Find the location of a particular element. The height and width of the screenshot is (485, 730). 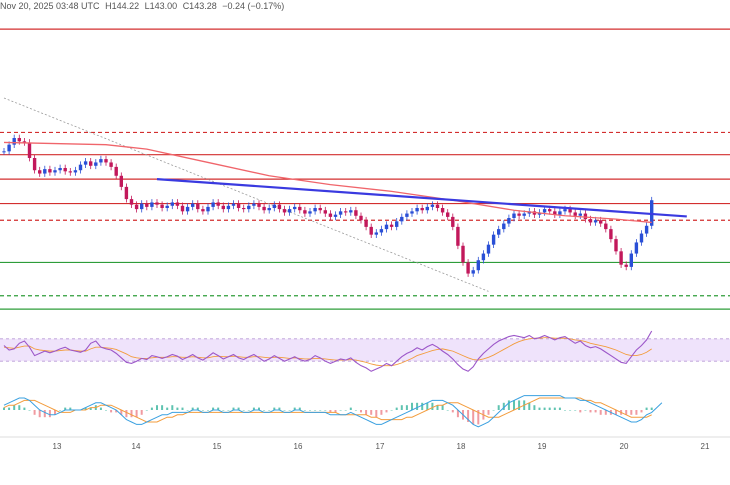

trendline-layer is located at coordinates (421, 198).